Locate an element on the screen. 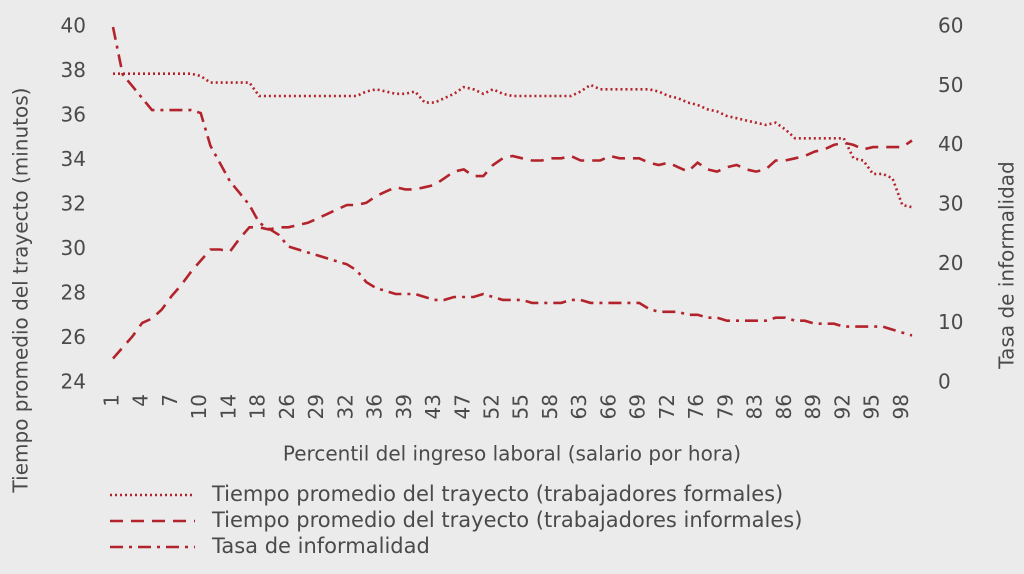 This screenshot has width=1024, height=574. y-tick-label: 26 is located at coordinates (73, 337).